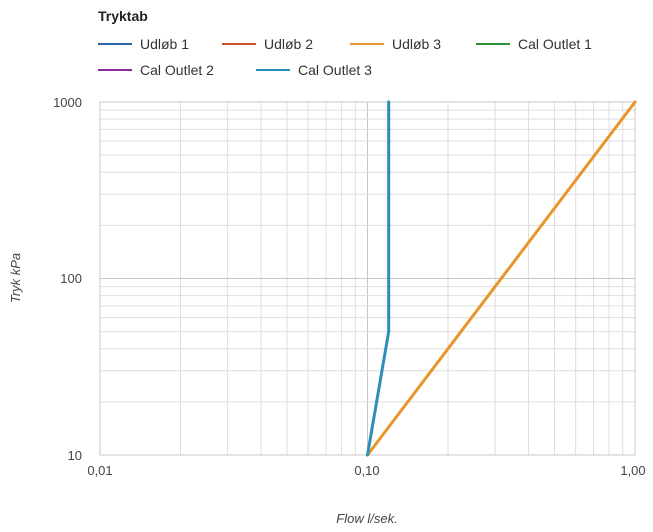  Describe the element at coordinates (335, 70) in the screenshot. I see `legend-label-cal-outlet-3: Cal Outlet 3` at that location.